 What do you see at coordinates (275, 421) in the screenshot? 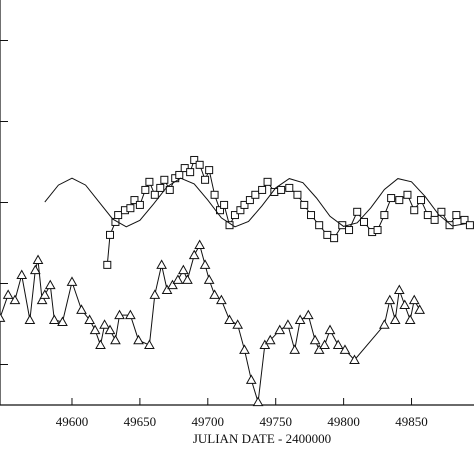
I see `x-tick-label: 49750` at bounding box center [275, 421].